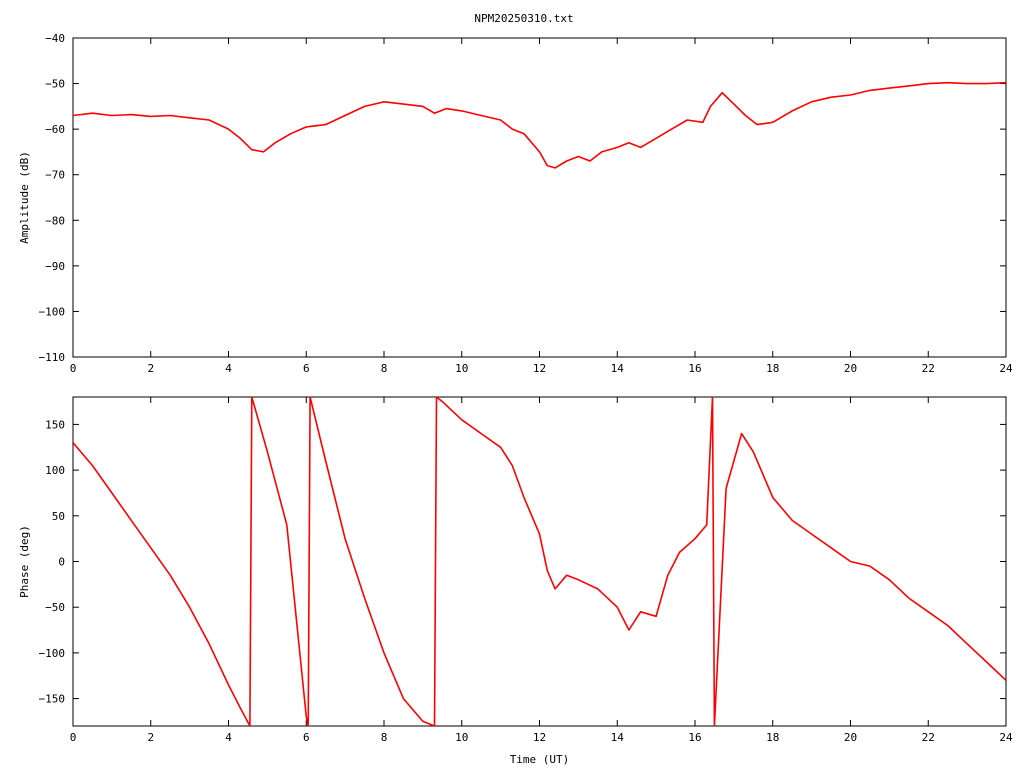 The width and height of the screenshot is (1024, 768). Describe the element at coordinates (228, 368) in the screenshot. I see `amplitude-x-tick-label: 4` at that location.